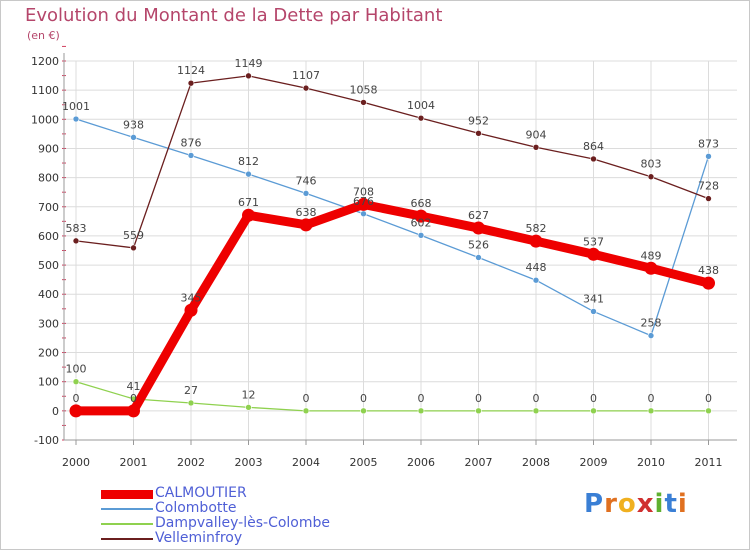 The width and height of the screenshot is (750, 550). I want to click on y-tick-label: 900, so click(48, 148).